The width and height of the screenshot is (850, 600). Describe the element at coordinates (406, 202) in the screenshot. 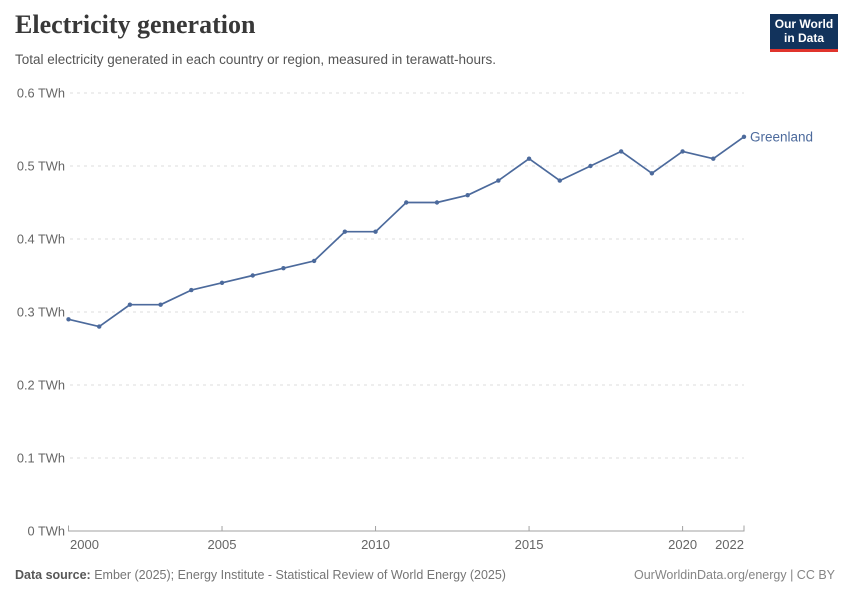

I see `data-point-2011` at that location.